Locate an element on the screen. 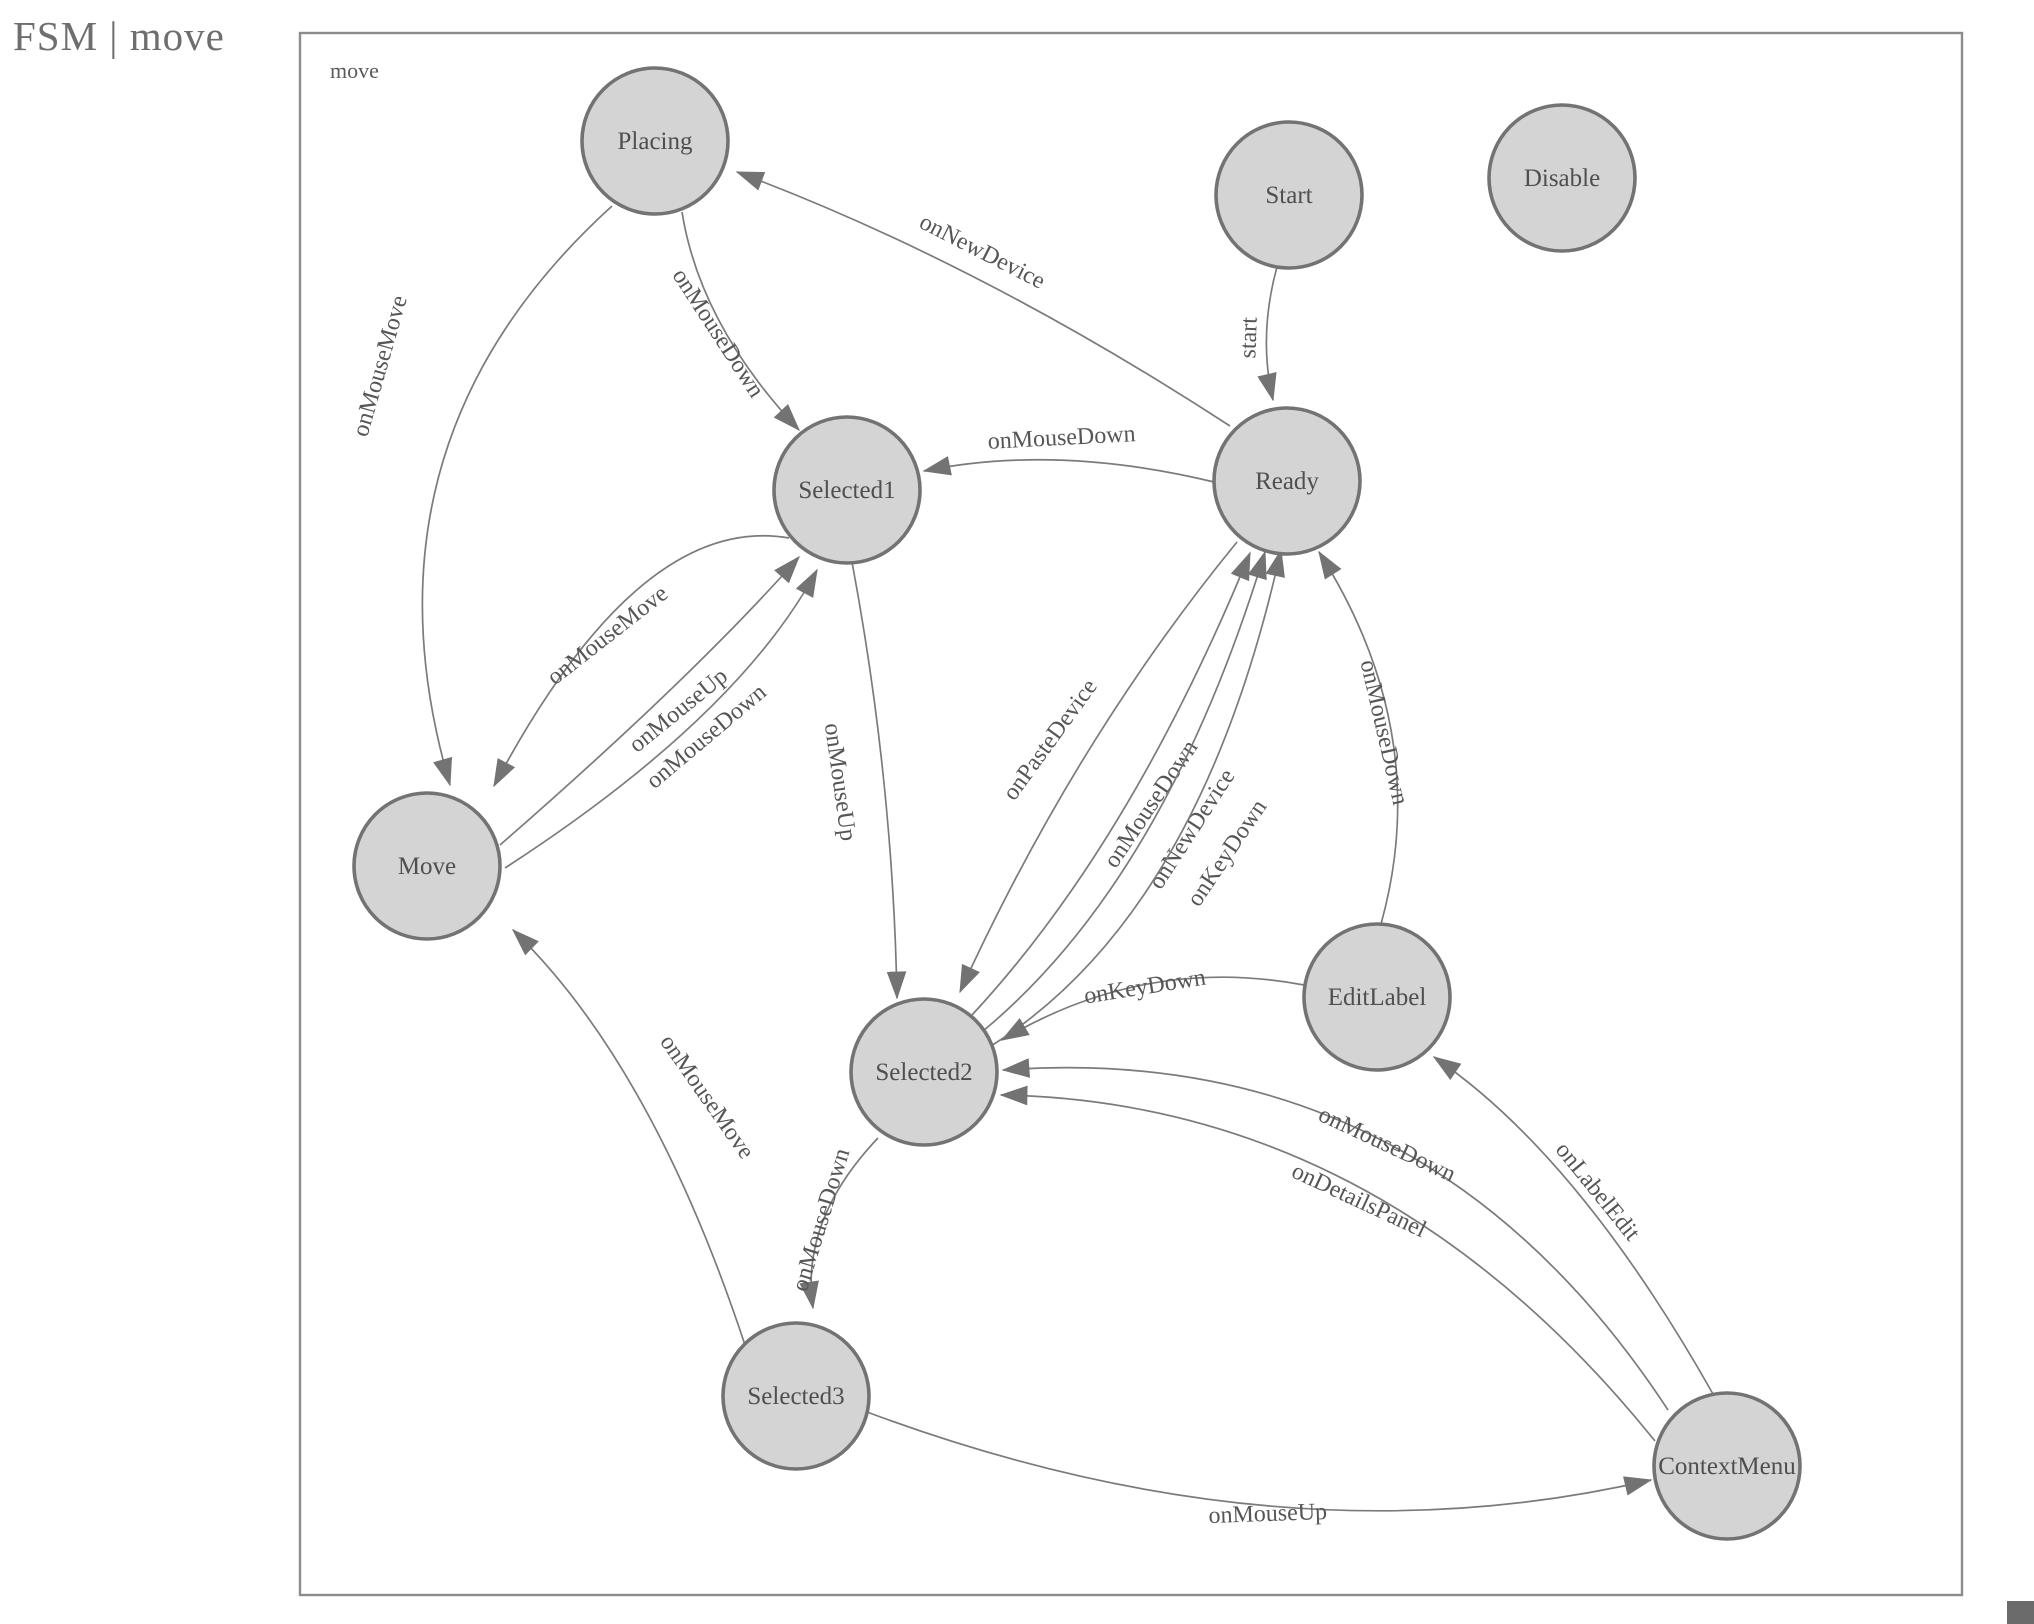  state-node-placing is located at coordinates (655, 141).